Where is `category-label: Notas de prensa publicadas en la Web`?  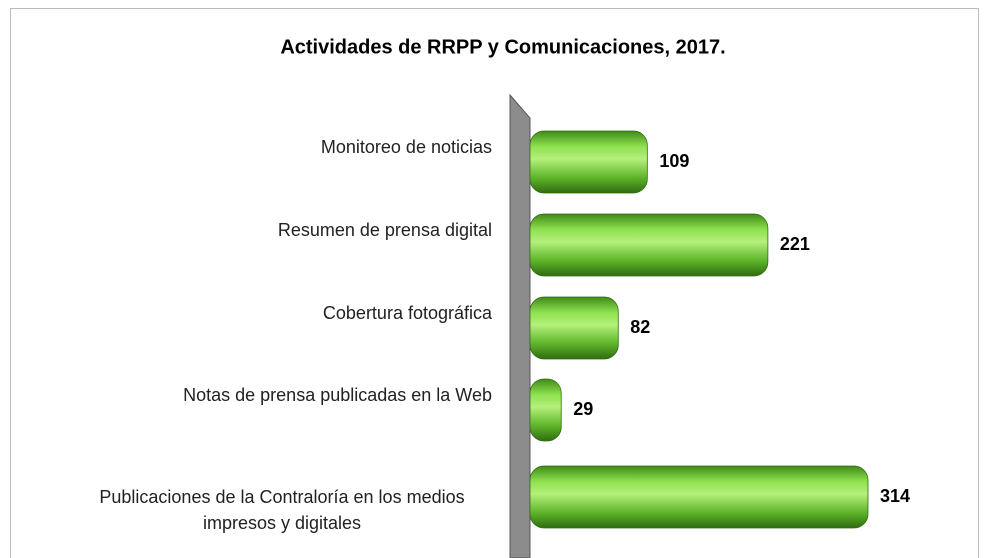
category-label: Notas de prensa publicadas en la Web is located at coordinates (337, 395).